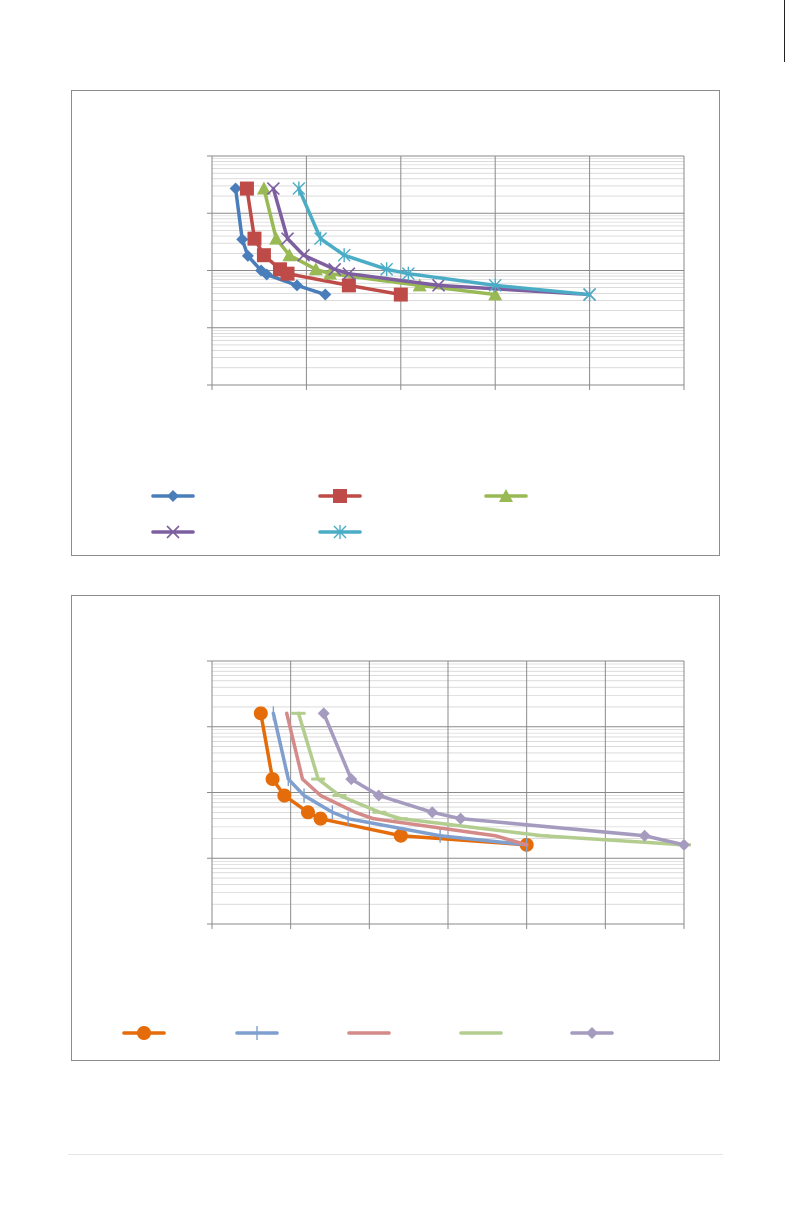 Image resolution: width=792 pixels, height=1224 pixels. What do you see at coordinates (784, 31) in the screenshot?
I see `page-edge-rule` at bounding box center [784, 31].